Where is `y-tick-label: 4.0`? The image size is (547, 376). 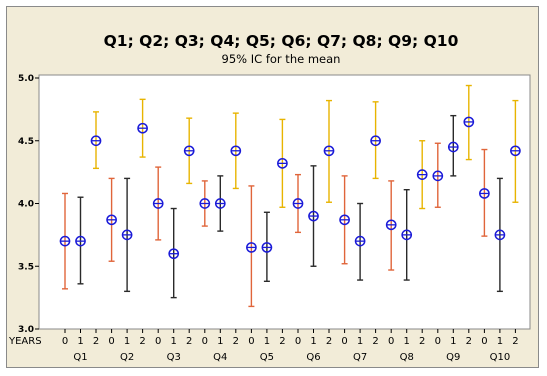
y-tick-label: 4.0 is located at coordinates (26, 205).